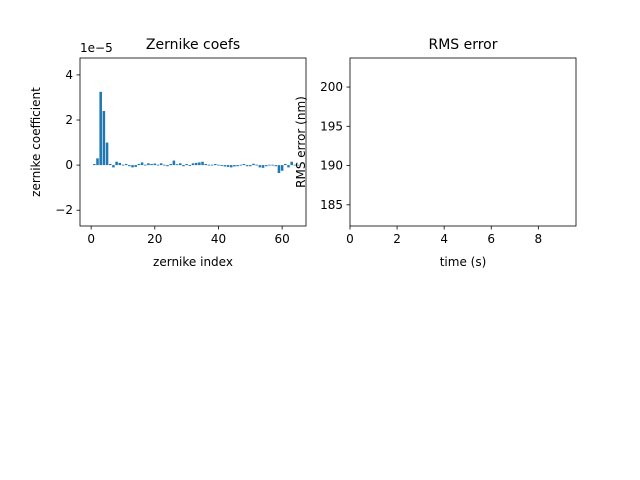 The width and height of the screenshot is (640, 480). I want to click on x-tick-label: 6, so click(491, 239).